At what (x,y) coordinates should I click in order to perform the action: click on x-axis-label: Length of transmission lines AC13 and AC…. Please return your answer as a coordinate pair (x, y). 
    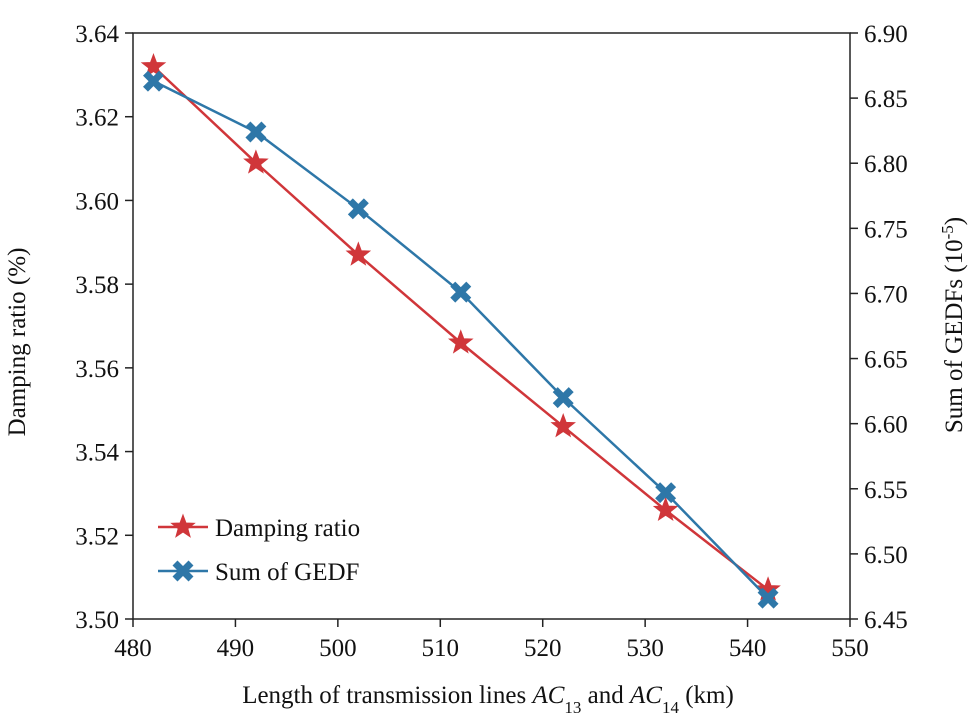
    Looking at the image, I should click on (488, 699).